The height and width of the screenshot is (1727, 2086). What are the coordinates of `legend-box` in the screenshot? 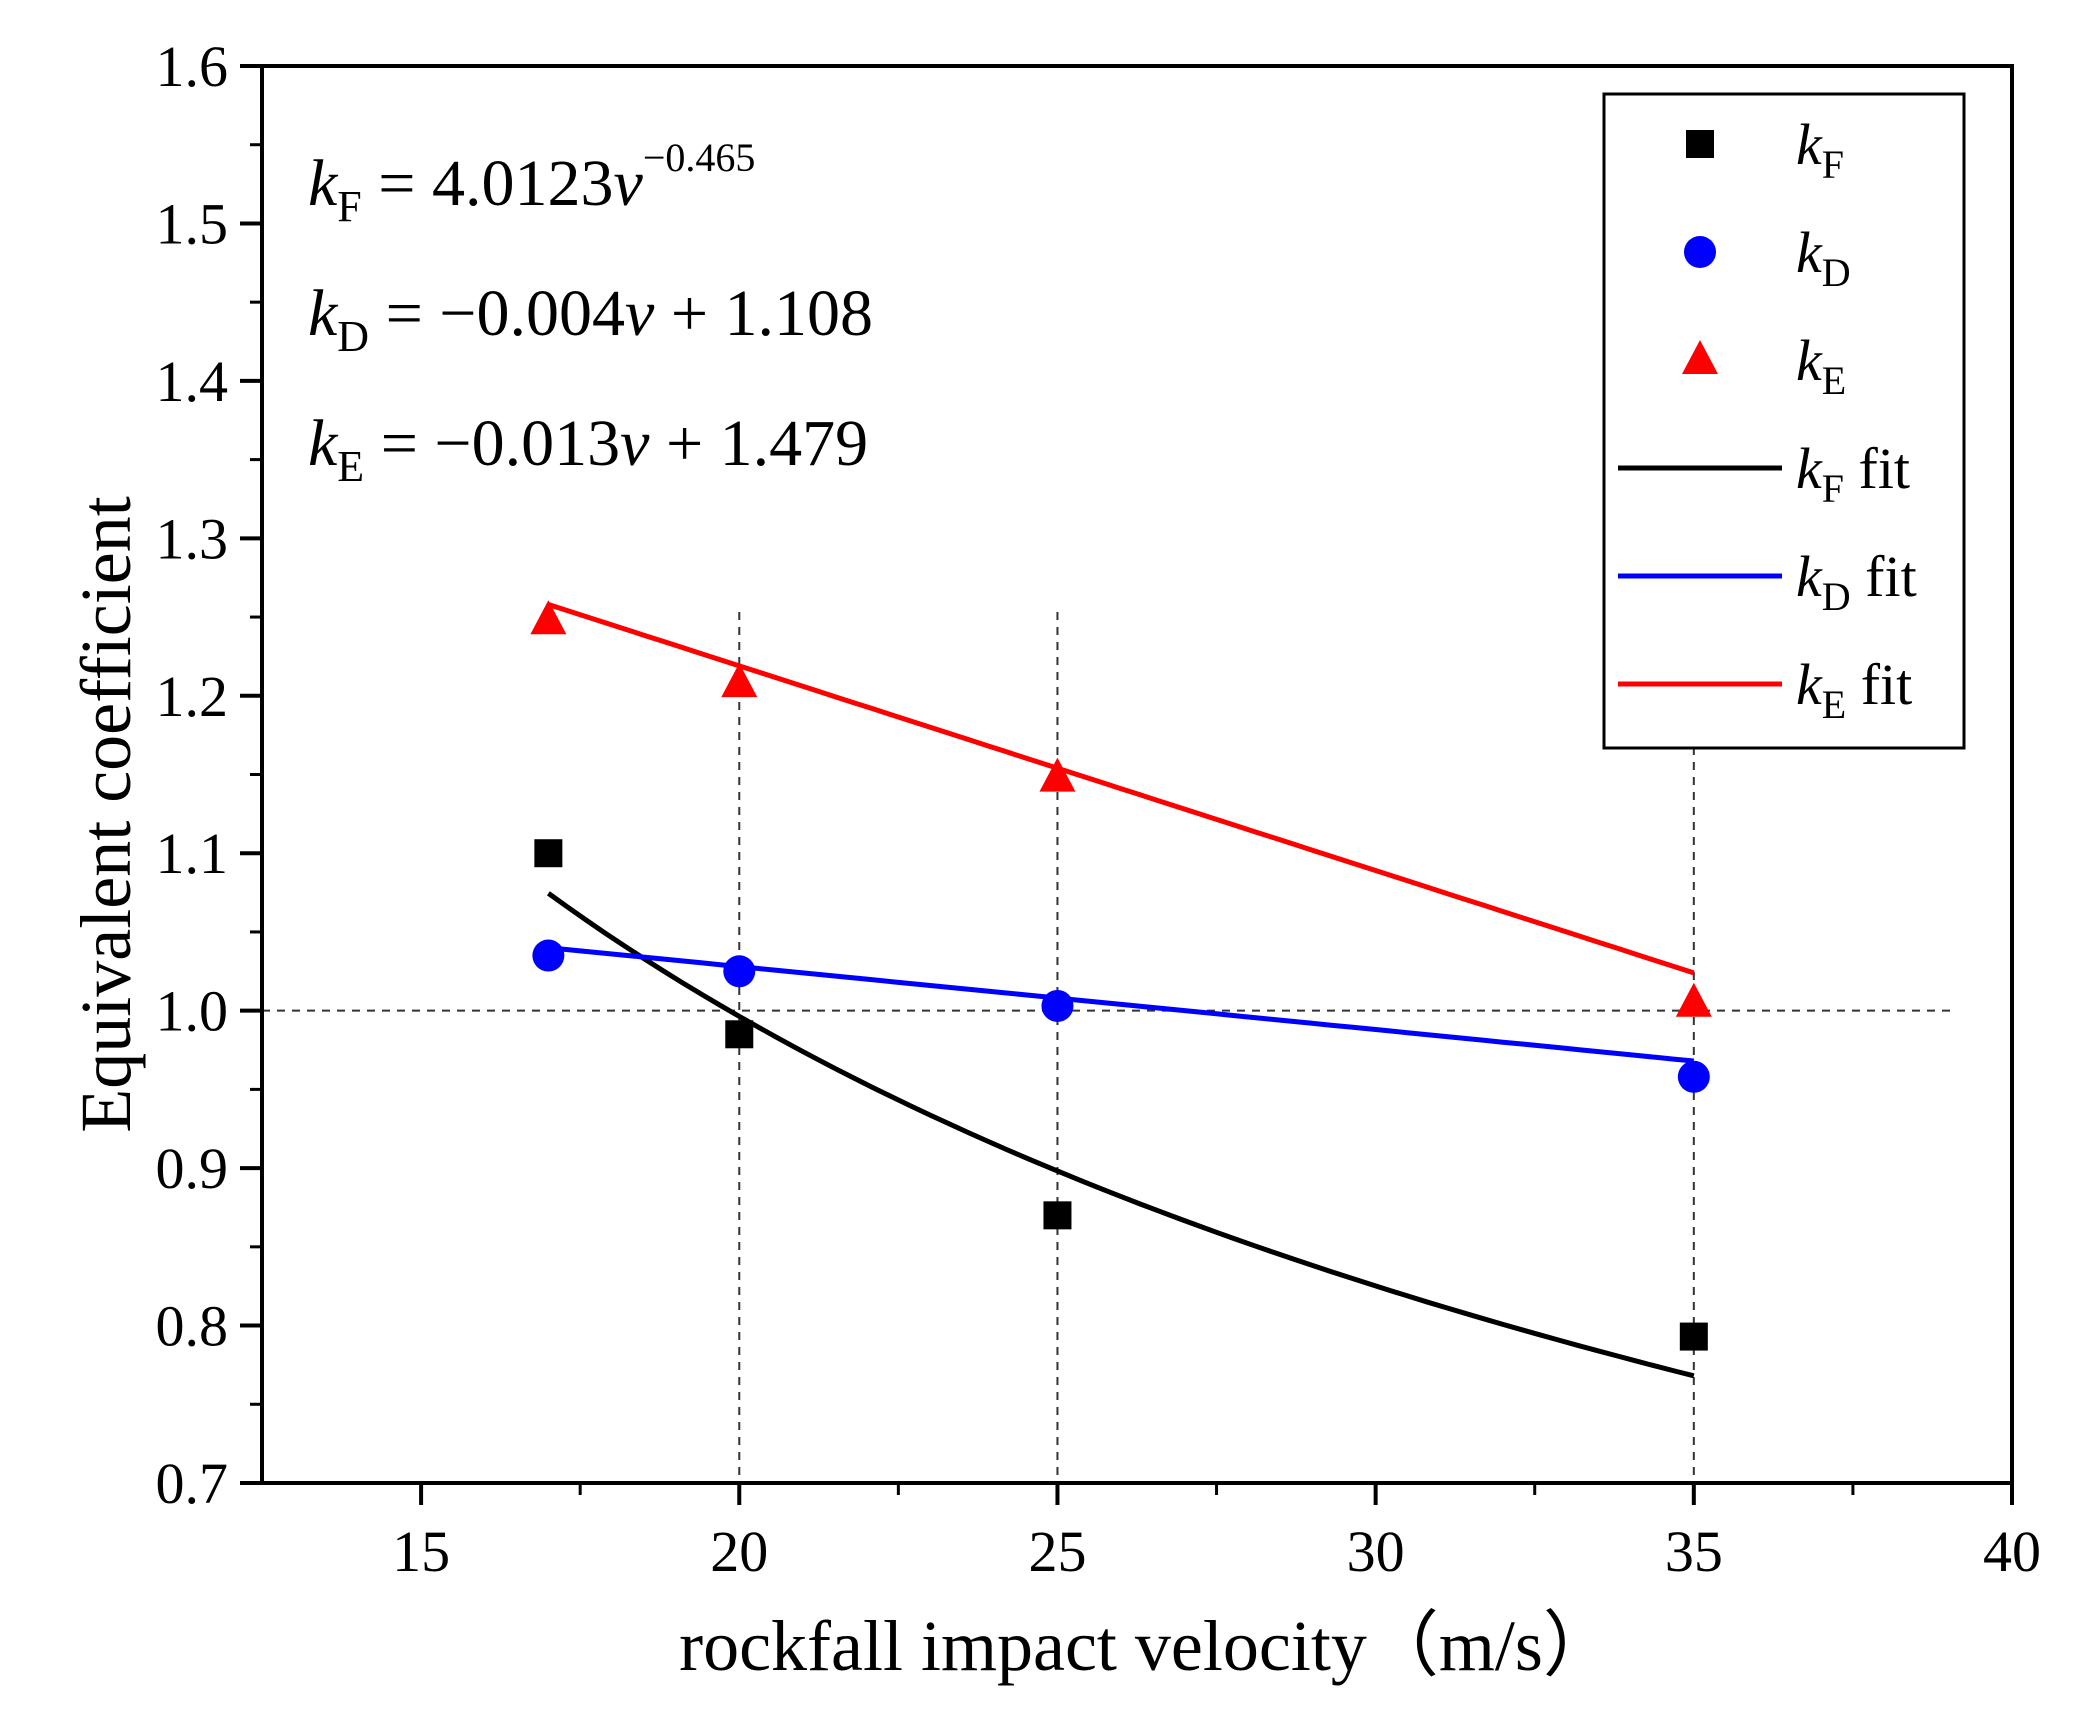 It's located at (1784, 421).